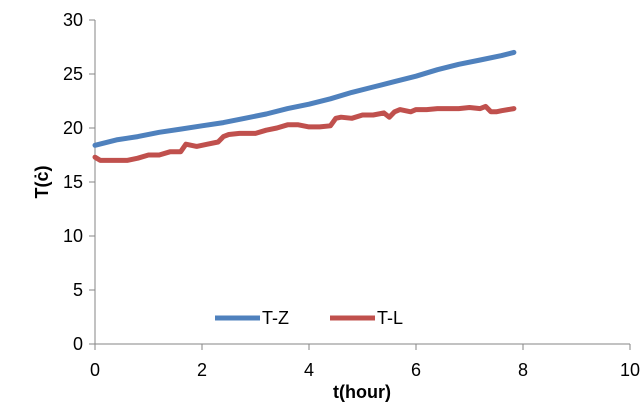  I want to click on y-tick-label: 10, so click(73, 236).